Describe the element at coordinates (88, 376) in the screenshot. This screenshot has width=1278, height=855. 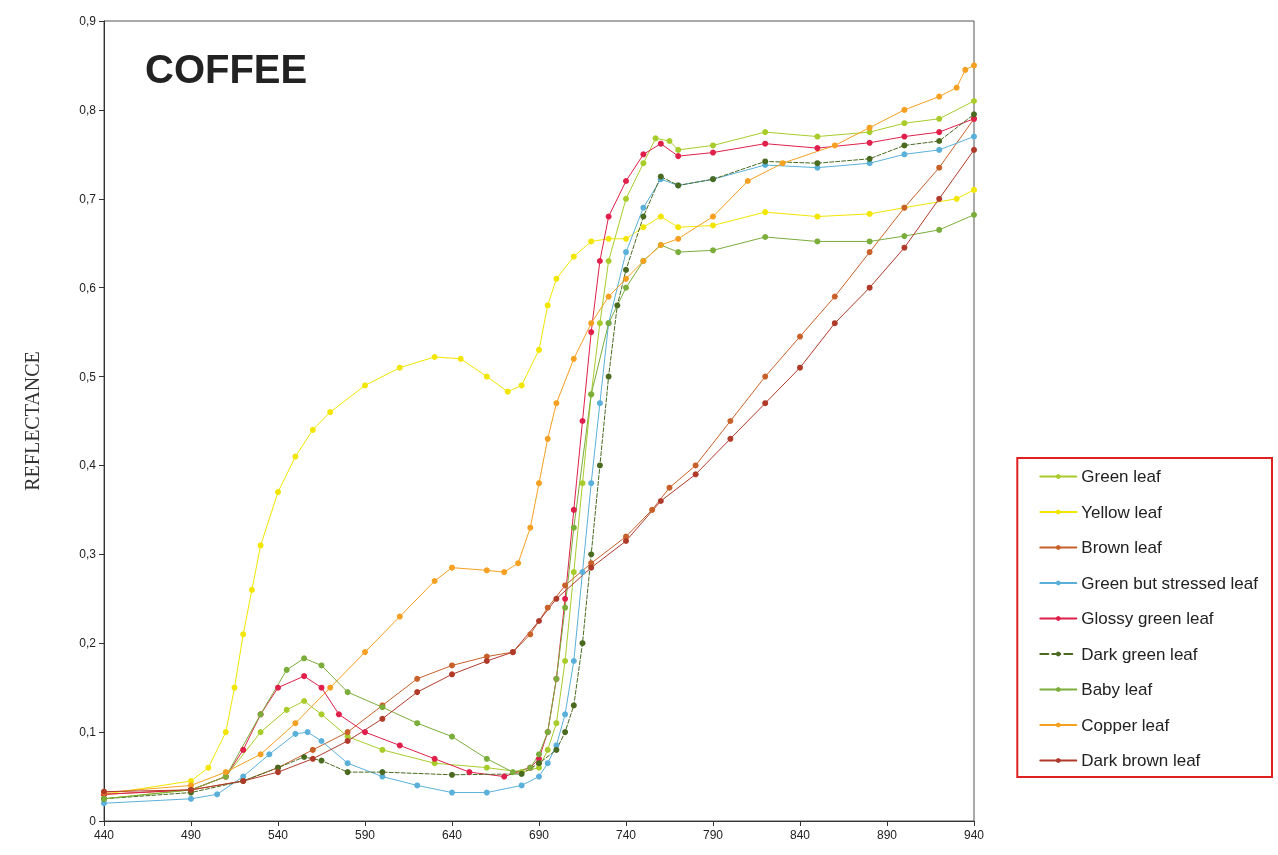
I see `y-tick-label: 0,5` at that location.